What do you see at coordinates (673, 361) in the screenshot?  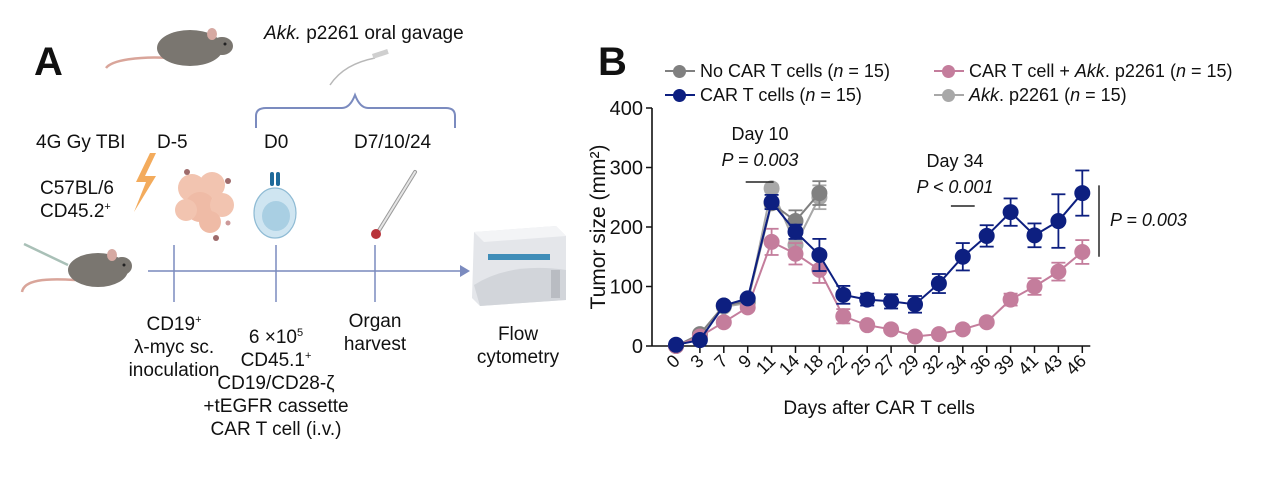 I see `x-tick-label: 0` at bounding box center [673, 361].